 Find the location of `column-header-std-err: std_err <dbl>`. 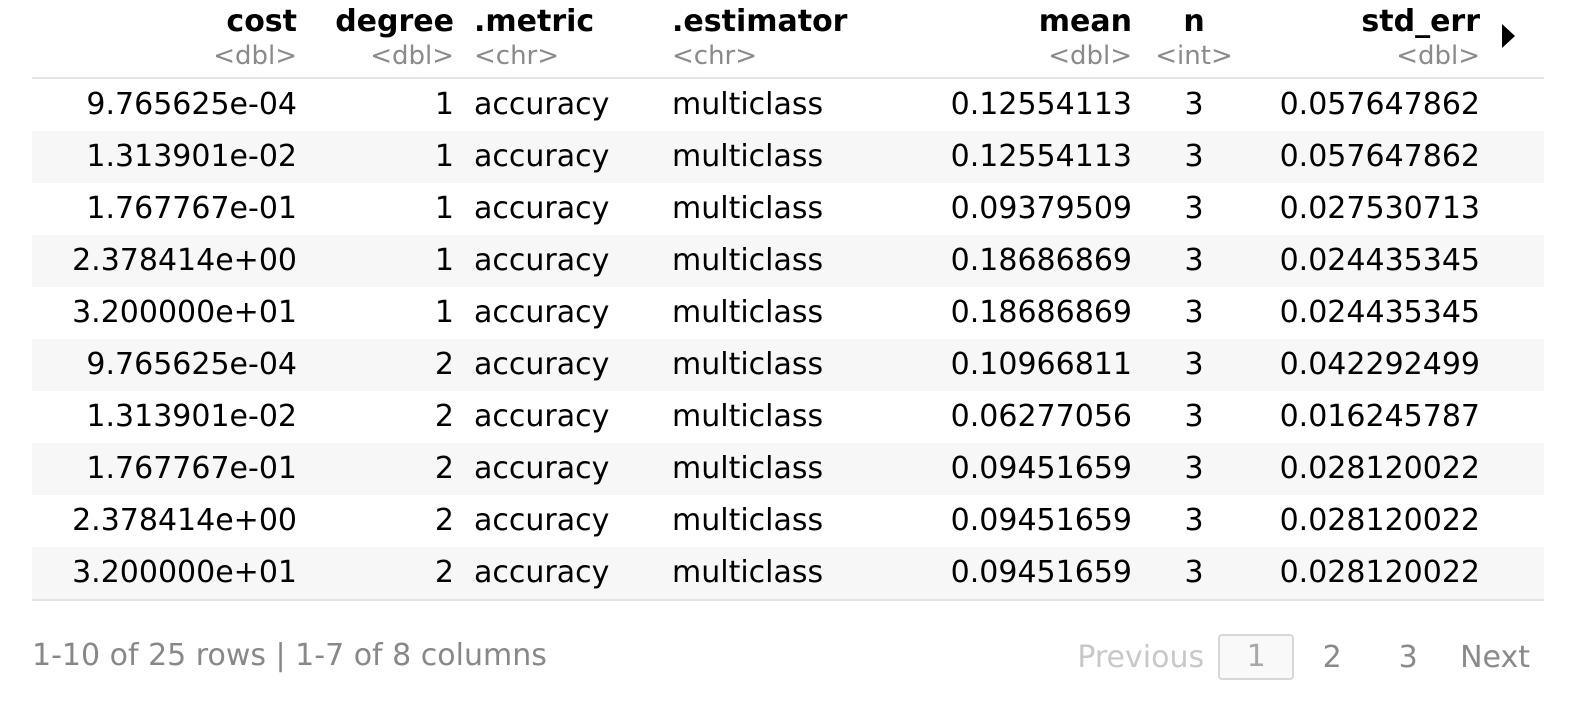

column-header-std-err: std_err <dbl> is located at coordinates (1368, 39).